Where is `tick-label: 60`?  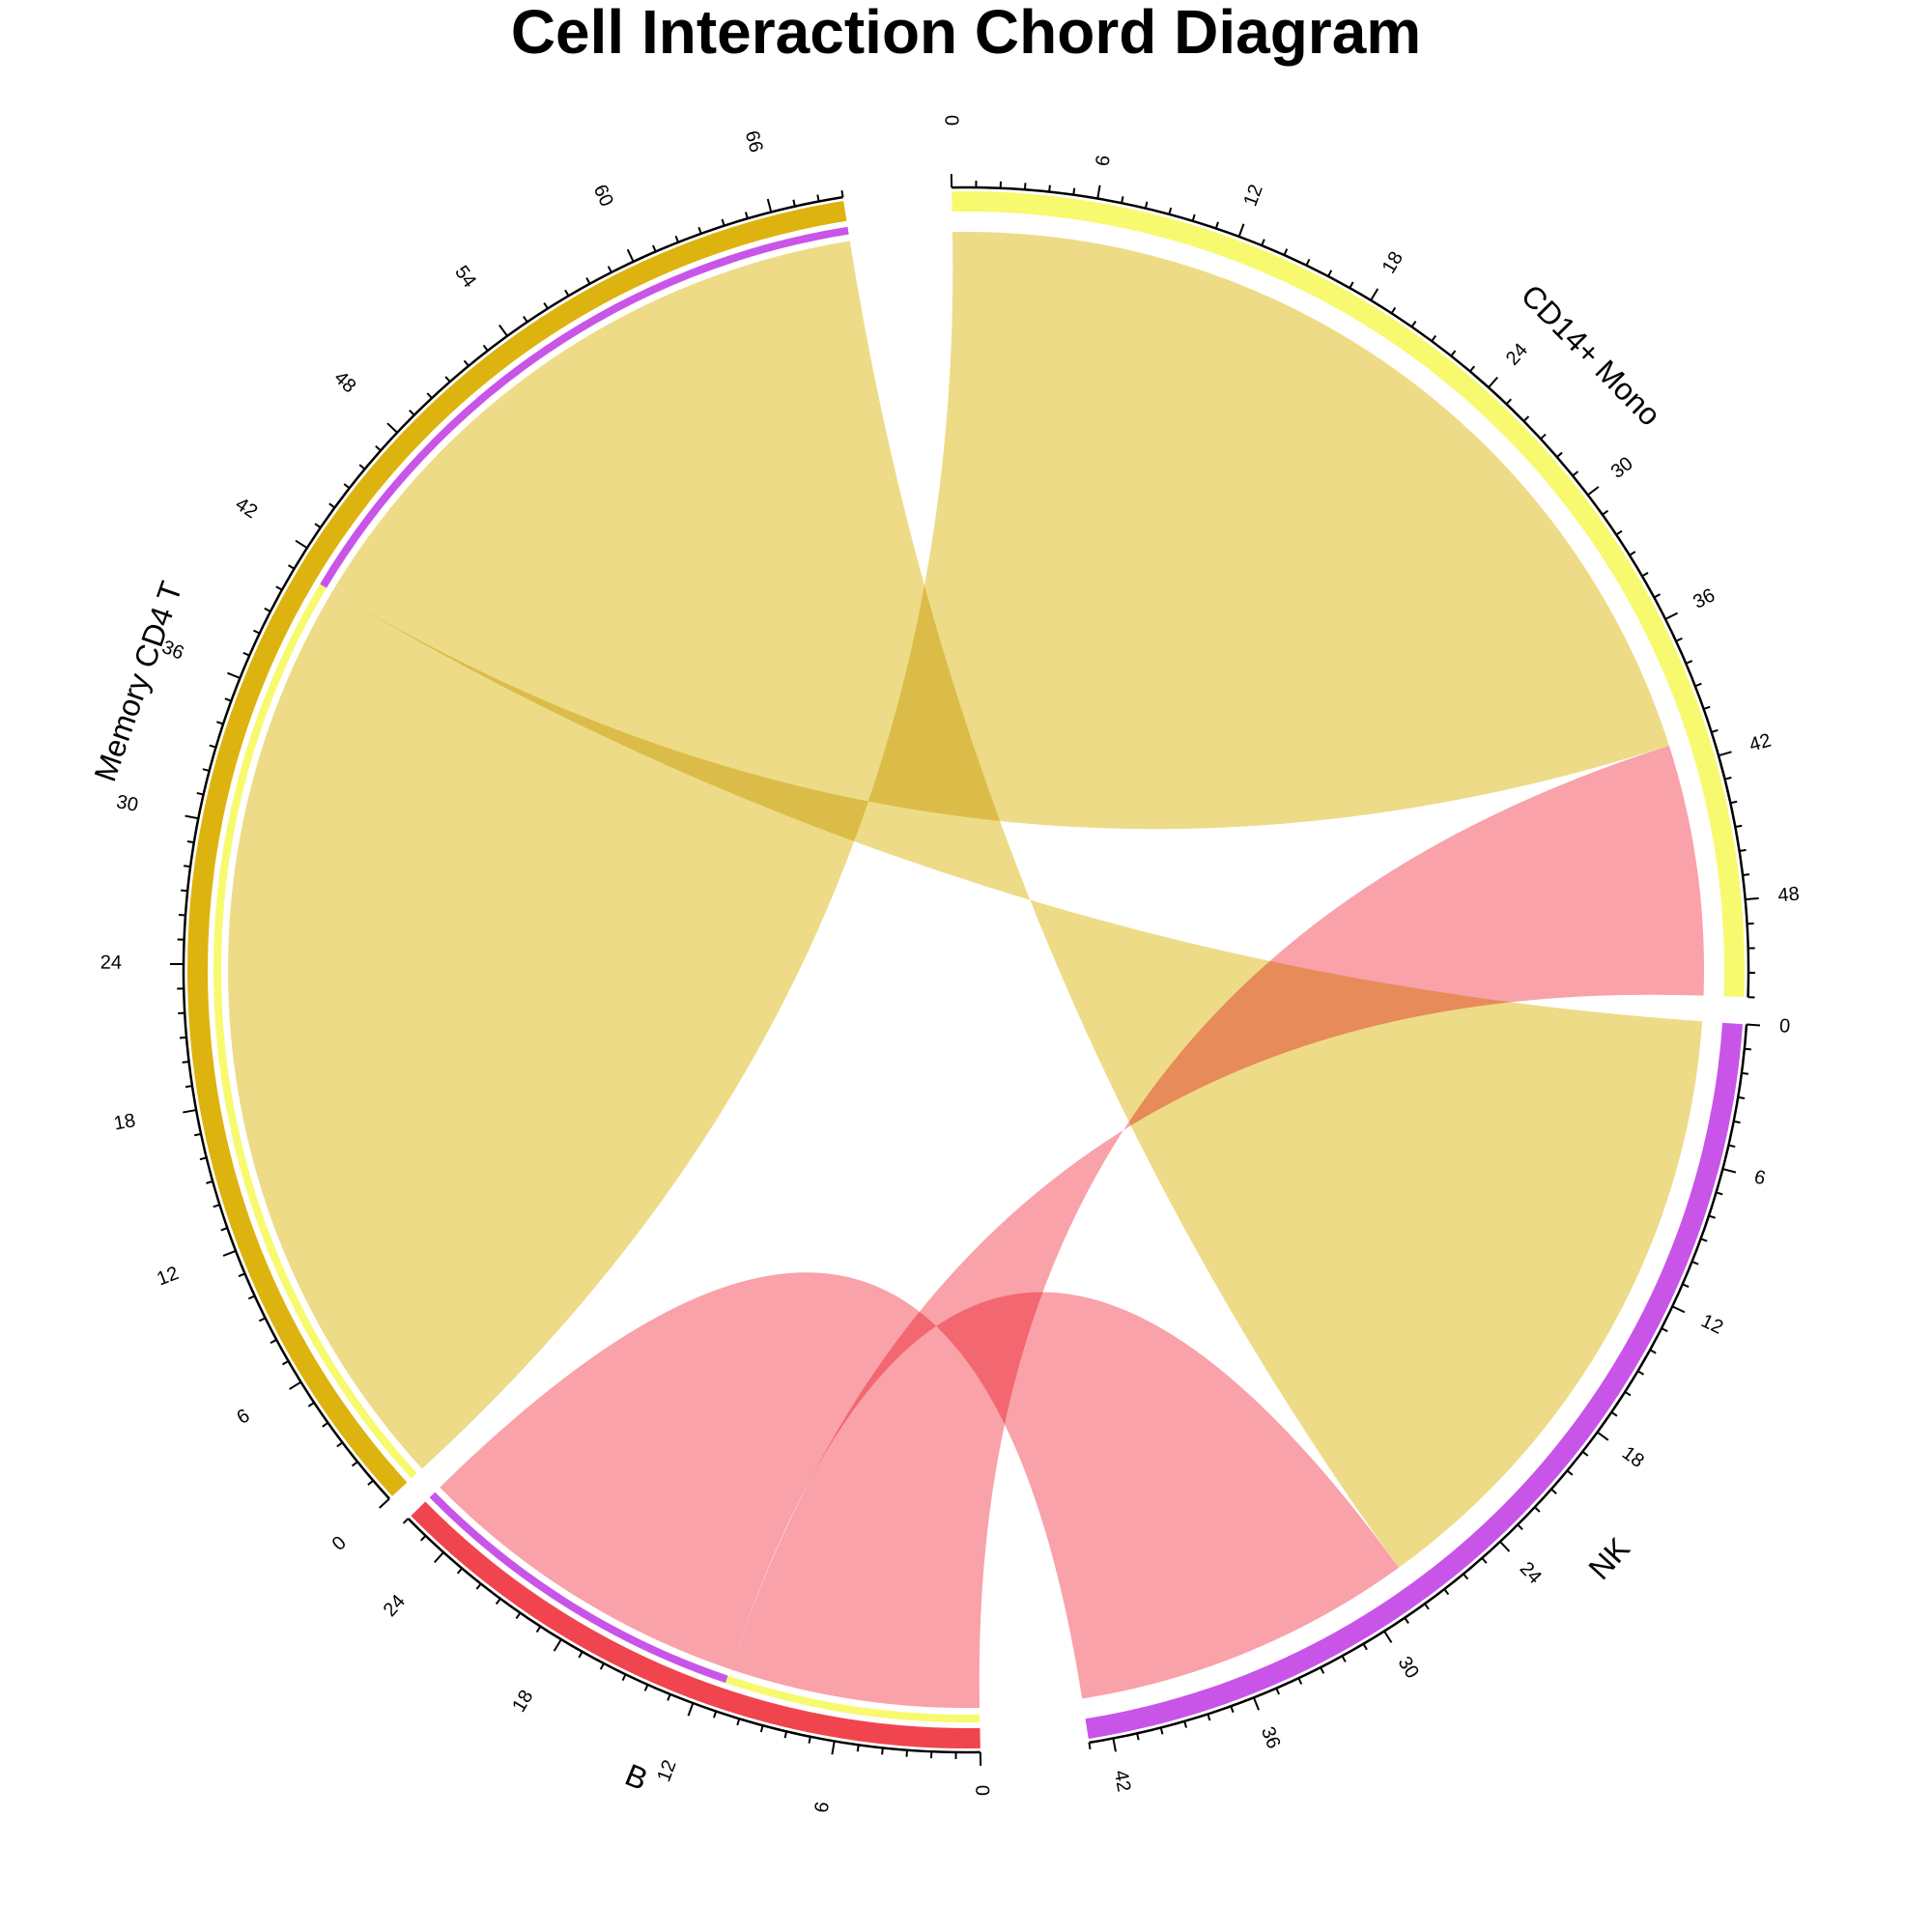
tick-label: 60 is located at coordinates (603, 196).